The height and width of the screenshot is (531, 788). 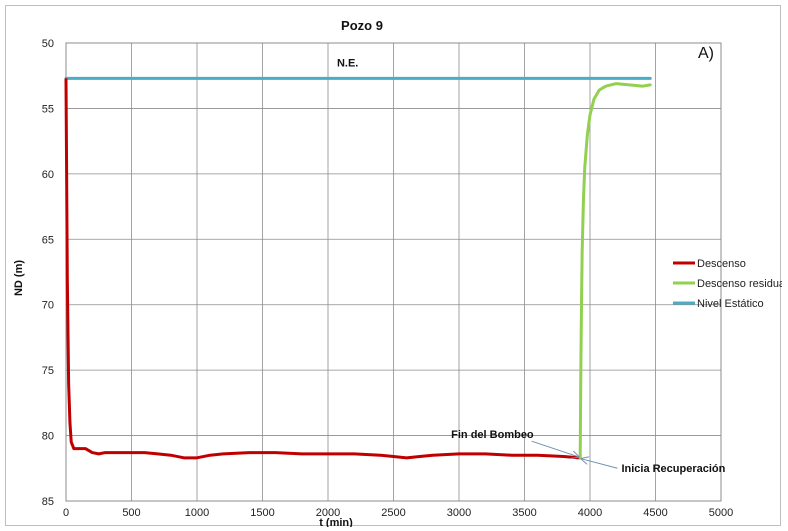 I want to click on x-tick-label: 3500, so click(x=524, y=513).